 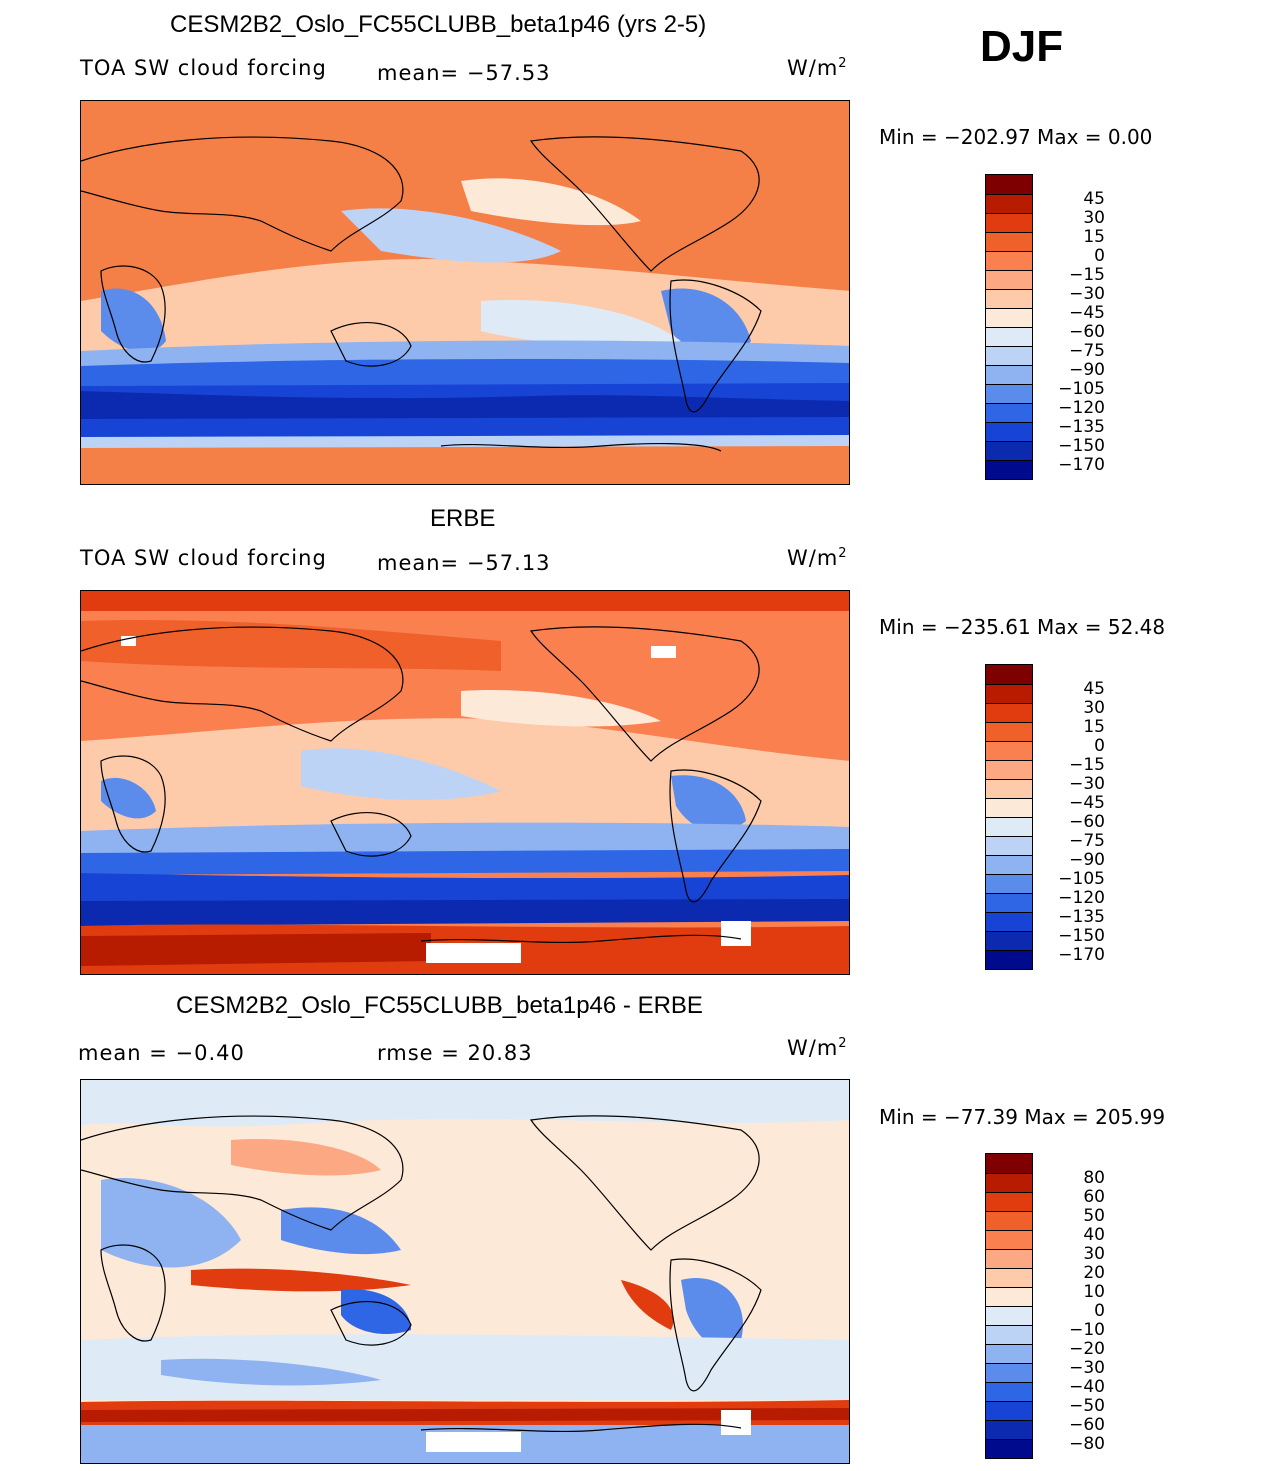 What do you see at coordinates (817, 68) in the screenshot?
I see `panel-1-unit-label: W/m2` at bounding box center [817, 68].